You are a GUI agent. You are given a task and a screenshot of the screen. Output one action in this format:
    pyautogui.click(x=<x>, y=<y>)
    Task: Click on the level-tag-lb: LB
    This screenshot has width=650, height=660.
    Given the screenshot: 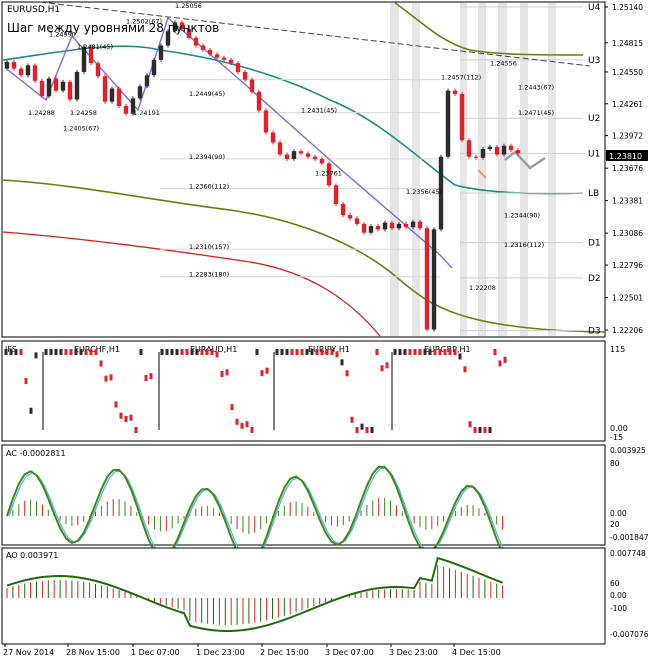 What is the action you would take?
    pyautogui.click(x=593, y=194)
    